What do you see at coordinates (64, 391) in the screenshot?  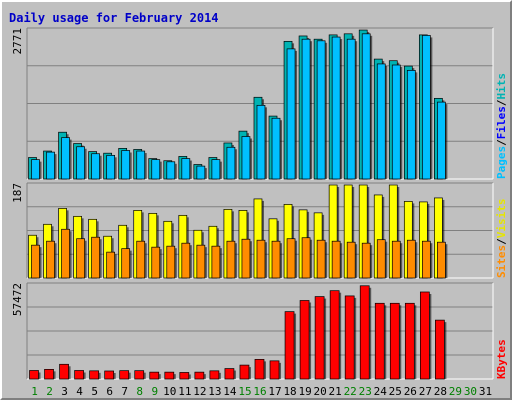 I see `day-label-3: 3` at bounding box center [64, 391].